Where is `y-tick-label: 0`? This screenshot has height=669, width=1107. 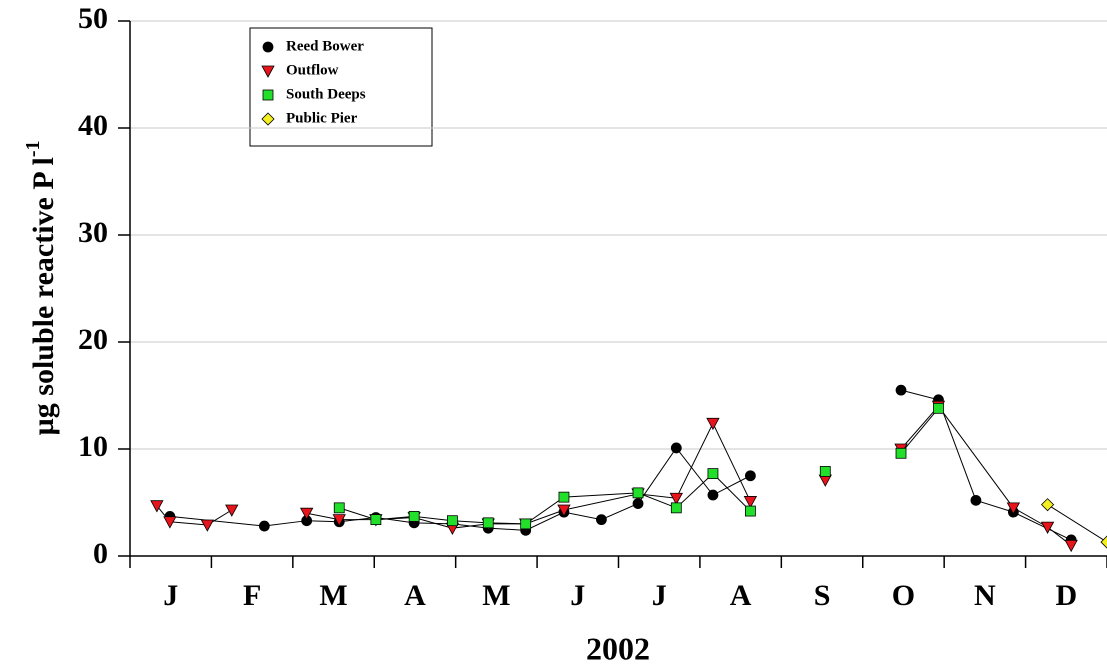
y-tick-label: 0 is located at coordinates (100, 553).